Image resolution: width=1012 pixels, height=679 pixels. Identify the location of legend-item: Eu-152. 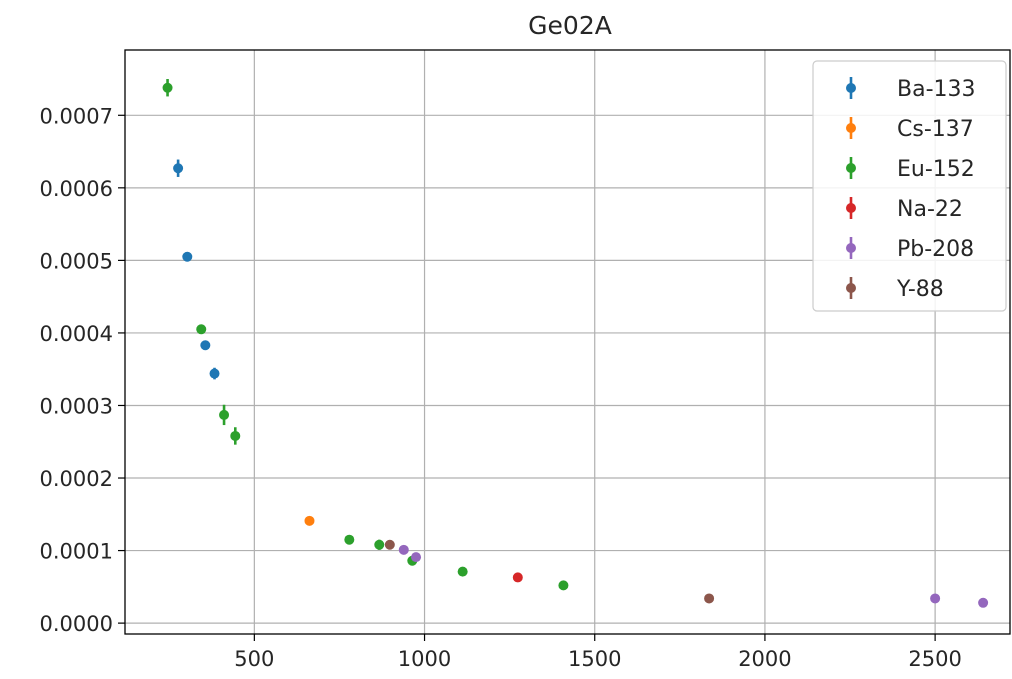
(910, 169).